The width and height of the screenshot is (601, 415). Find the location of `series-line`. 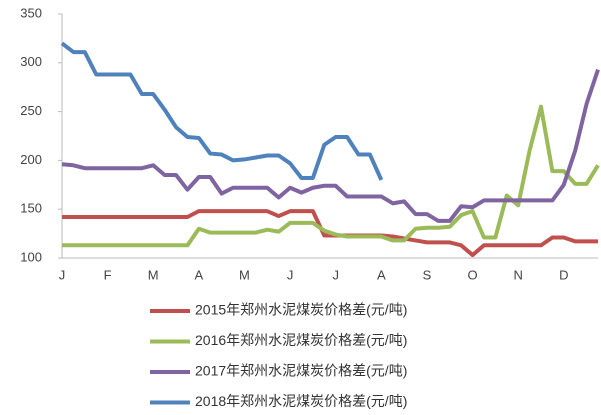

series-line is located at coordinates (330, 233).